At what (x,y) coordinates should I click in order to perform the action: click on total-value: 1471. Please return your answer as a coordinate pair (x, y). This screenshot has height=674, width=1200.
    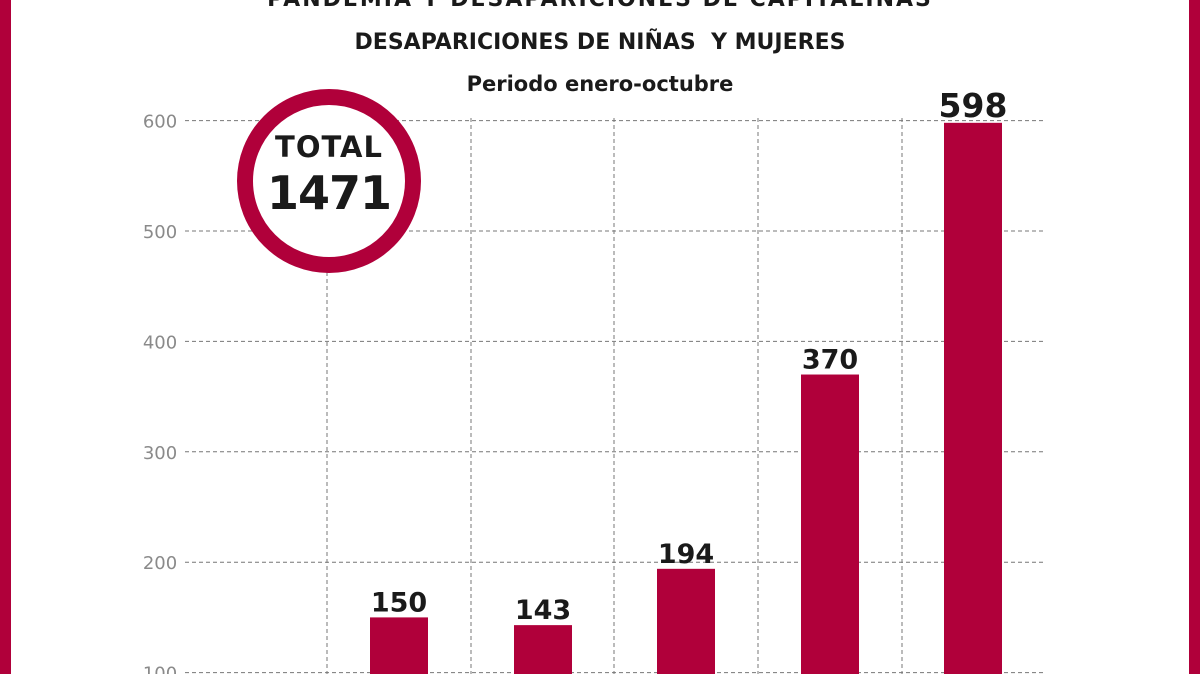
    Looking at the image, I should click on (329, 193).